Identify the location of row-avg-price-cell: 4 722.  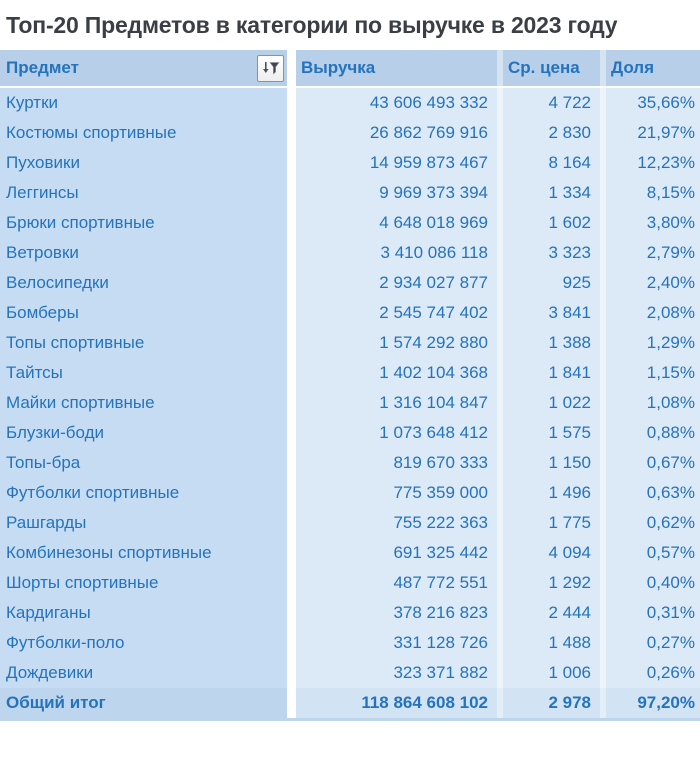
(551, 103).